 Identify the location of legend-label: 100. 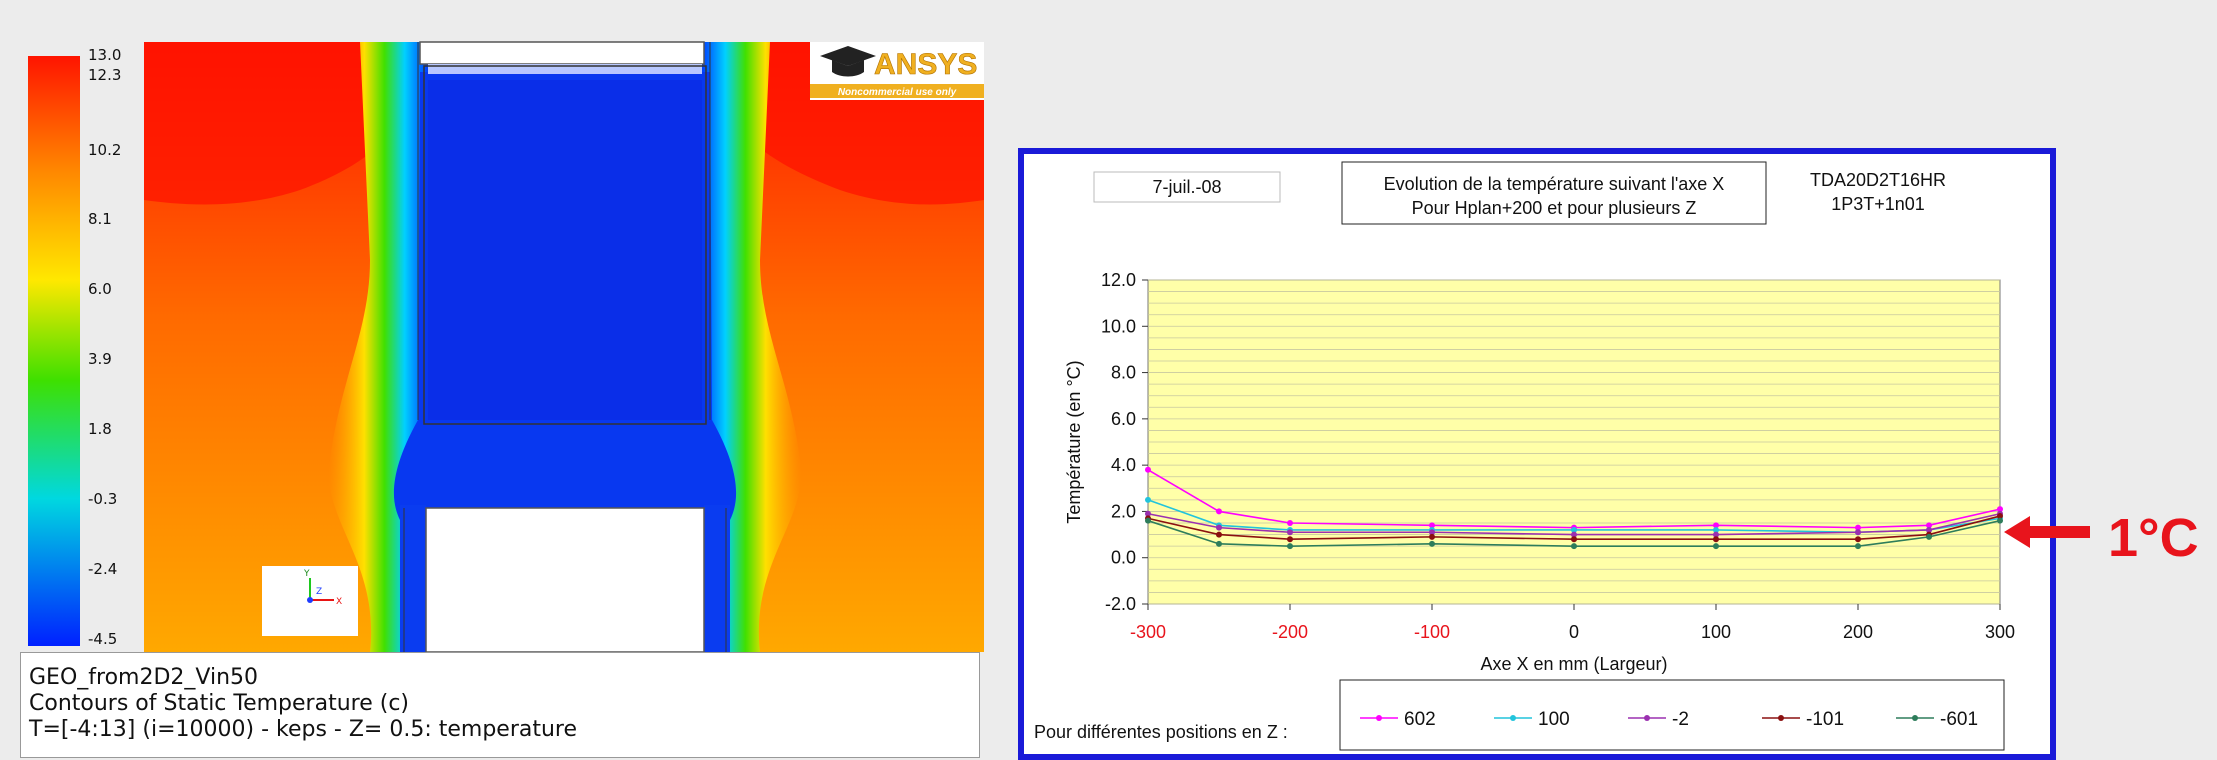
(1554, 719).